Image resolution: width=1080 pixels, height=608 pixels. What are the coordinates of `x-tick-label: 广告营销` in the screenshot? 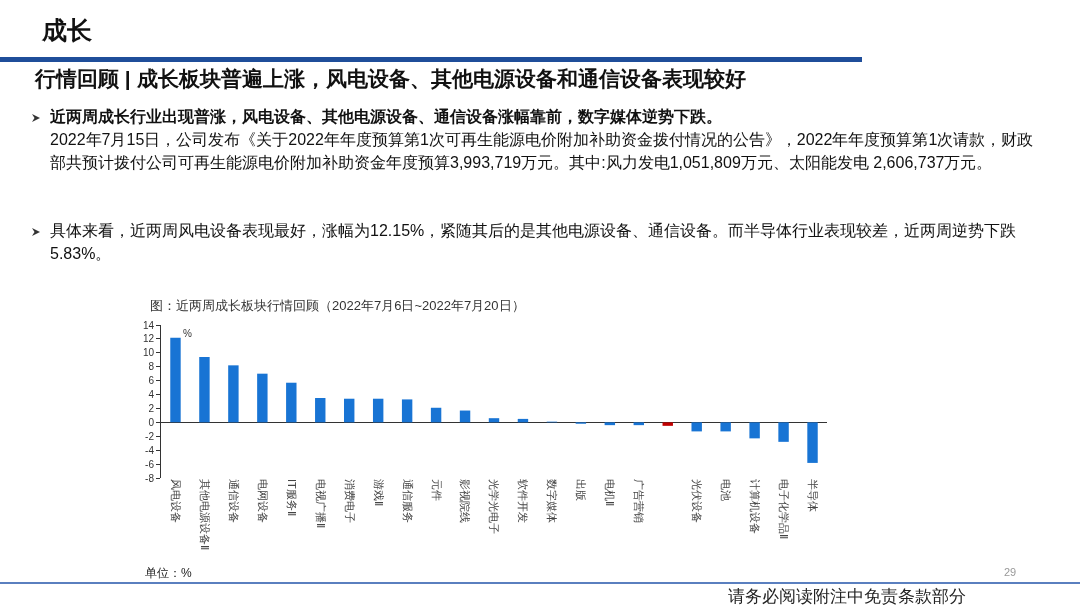 It's located at (639, 501).